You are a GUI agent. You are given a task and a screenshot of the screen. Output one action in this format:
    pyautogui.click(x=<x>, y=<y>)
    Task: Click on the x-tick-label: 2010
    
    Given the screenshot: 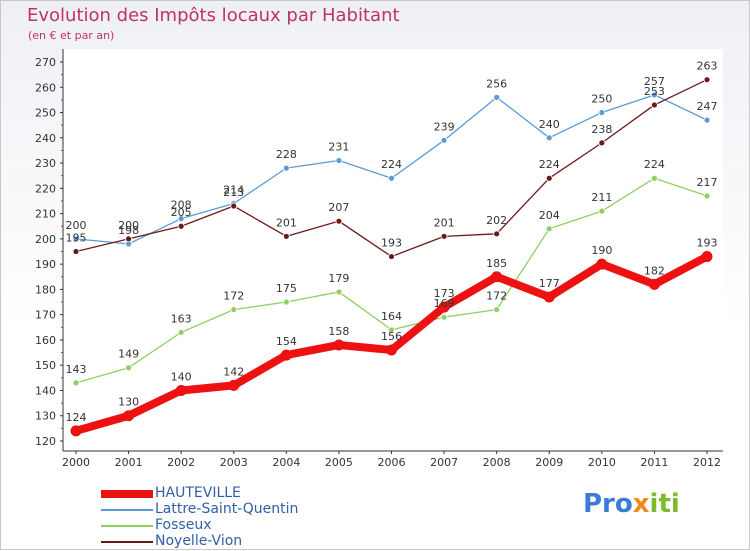 What is the action you would take?
    pyautogui.click(x=602, y=462)
    